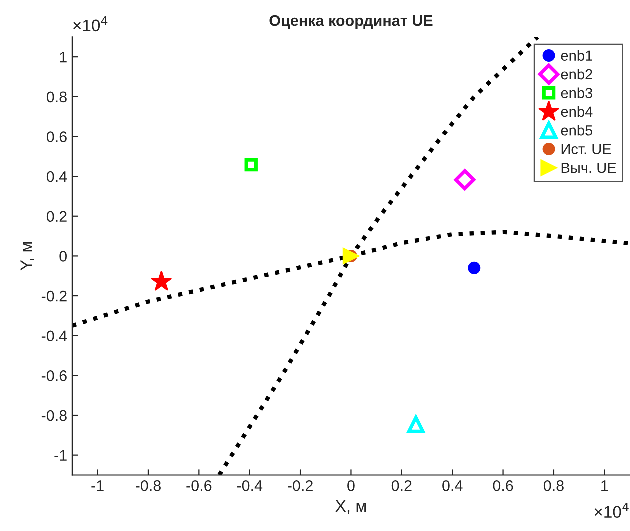 Image resolution: width=630 pixels, height=531 pixels. I want to click on y-tick-label: 0.4, so click(57, 176).